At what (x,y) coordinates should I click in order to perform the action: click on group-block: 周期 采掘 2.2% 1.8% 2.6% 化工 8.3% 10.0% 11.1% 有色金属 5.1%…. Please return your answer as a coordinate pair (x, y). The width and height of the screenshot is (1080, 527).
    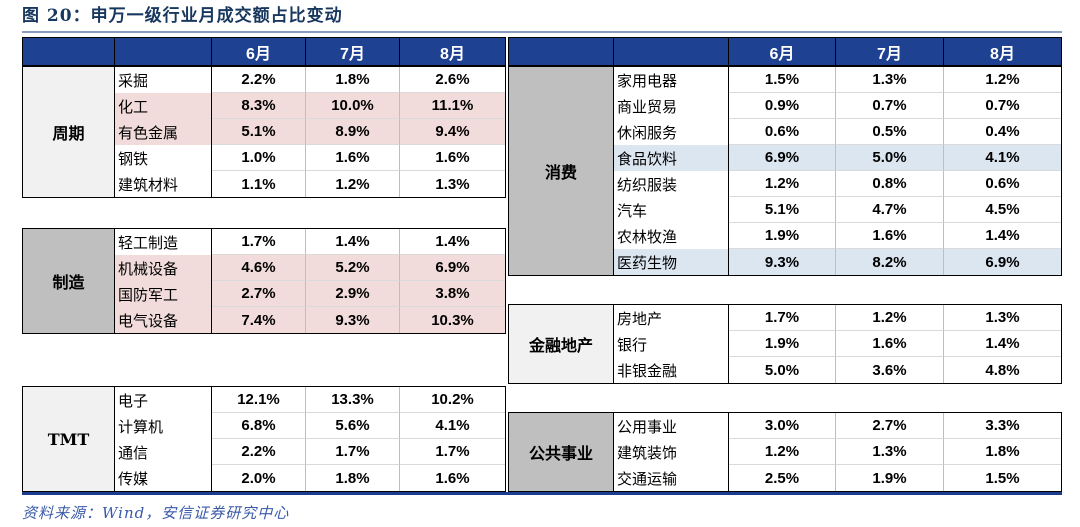
    Looking at the image, I should click on (264, 132).